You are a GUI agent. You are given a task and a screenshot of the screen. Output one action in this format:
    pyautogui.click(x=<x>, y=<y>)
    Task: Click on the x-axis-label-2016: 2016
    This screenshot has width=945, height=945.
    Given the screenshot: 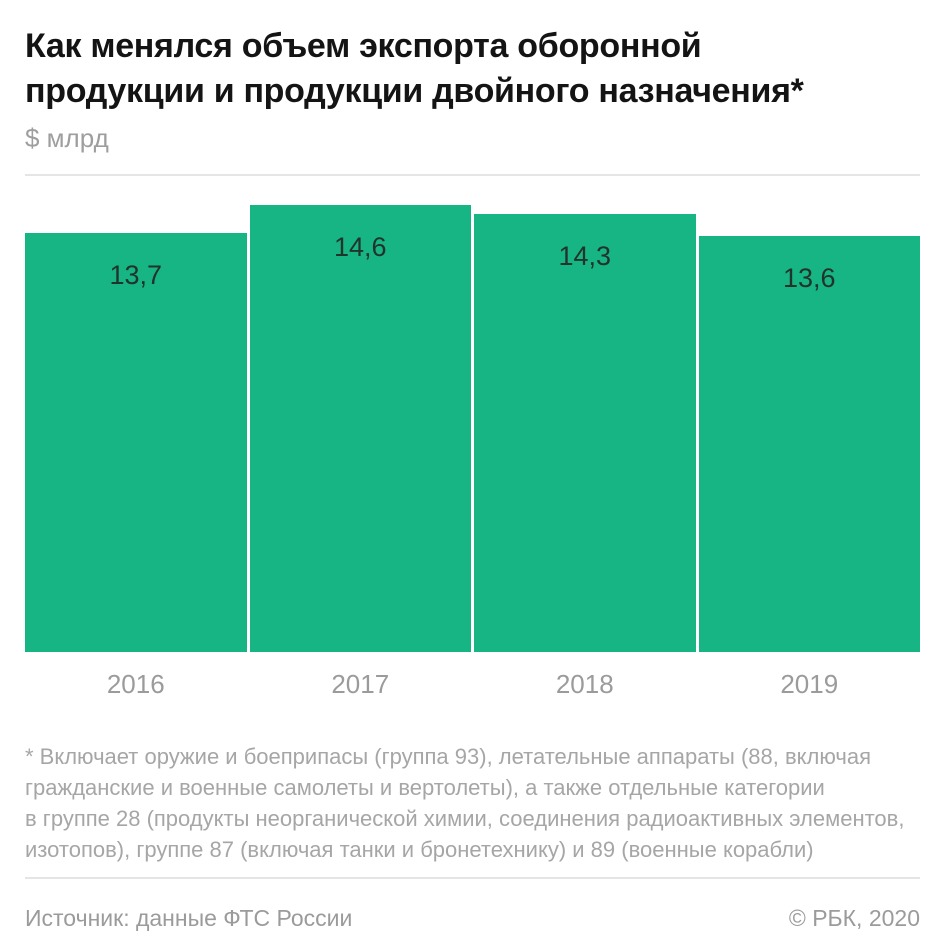 What is the action you would take?
    pyautogui.click(x=135, y=684)
    